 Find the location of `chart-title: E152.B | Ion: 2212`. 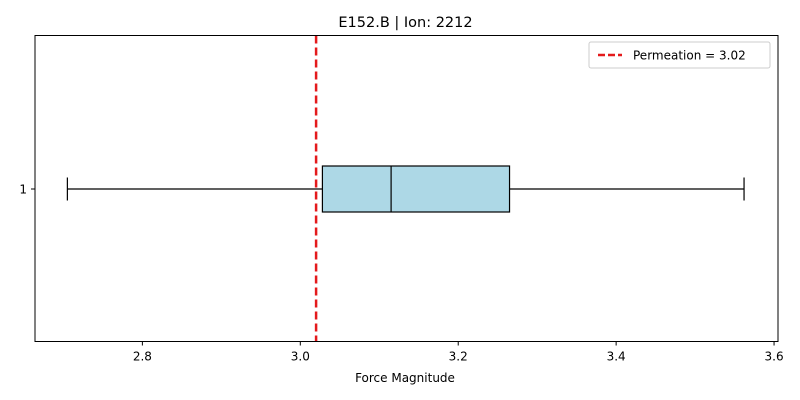

chart-title: E152.B | Ion: 2212 is located at coordinates (405, 23).